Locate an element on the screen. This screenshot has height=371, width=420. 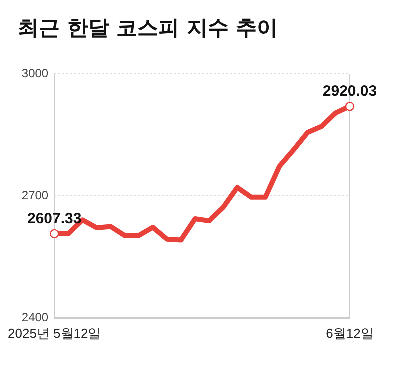
chart-title: 최근 한달 코스피 지수 추이 is located at coordinates (148, 28).